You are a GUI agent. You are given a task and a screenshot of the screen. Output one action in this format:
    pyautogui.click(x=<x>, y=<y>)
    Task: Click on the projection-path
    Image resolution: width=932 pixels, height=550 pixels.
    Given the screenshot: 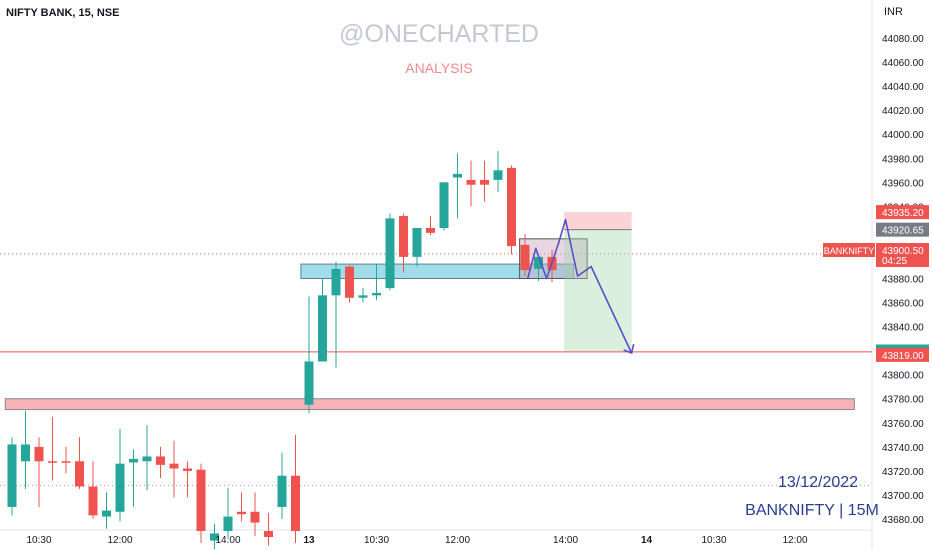 What is the action you would take?
    pyautogui.click(x=579, y=286)
    